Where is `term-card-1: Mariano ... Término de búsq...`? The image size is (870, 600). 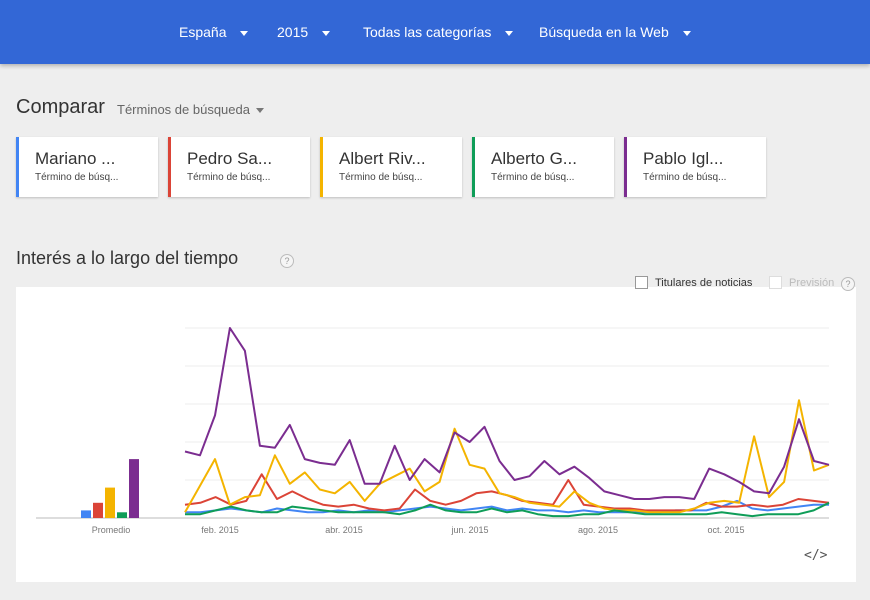
term-card-1: Mariano ... Término de búsq... is located at coordinates (87, 167).